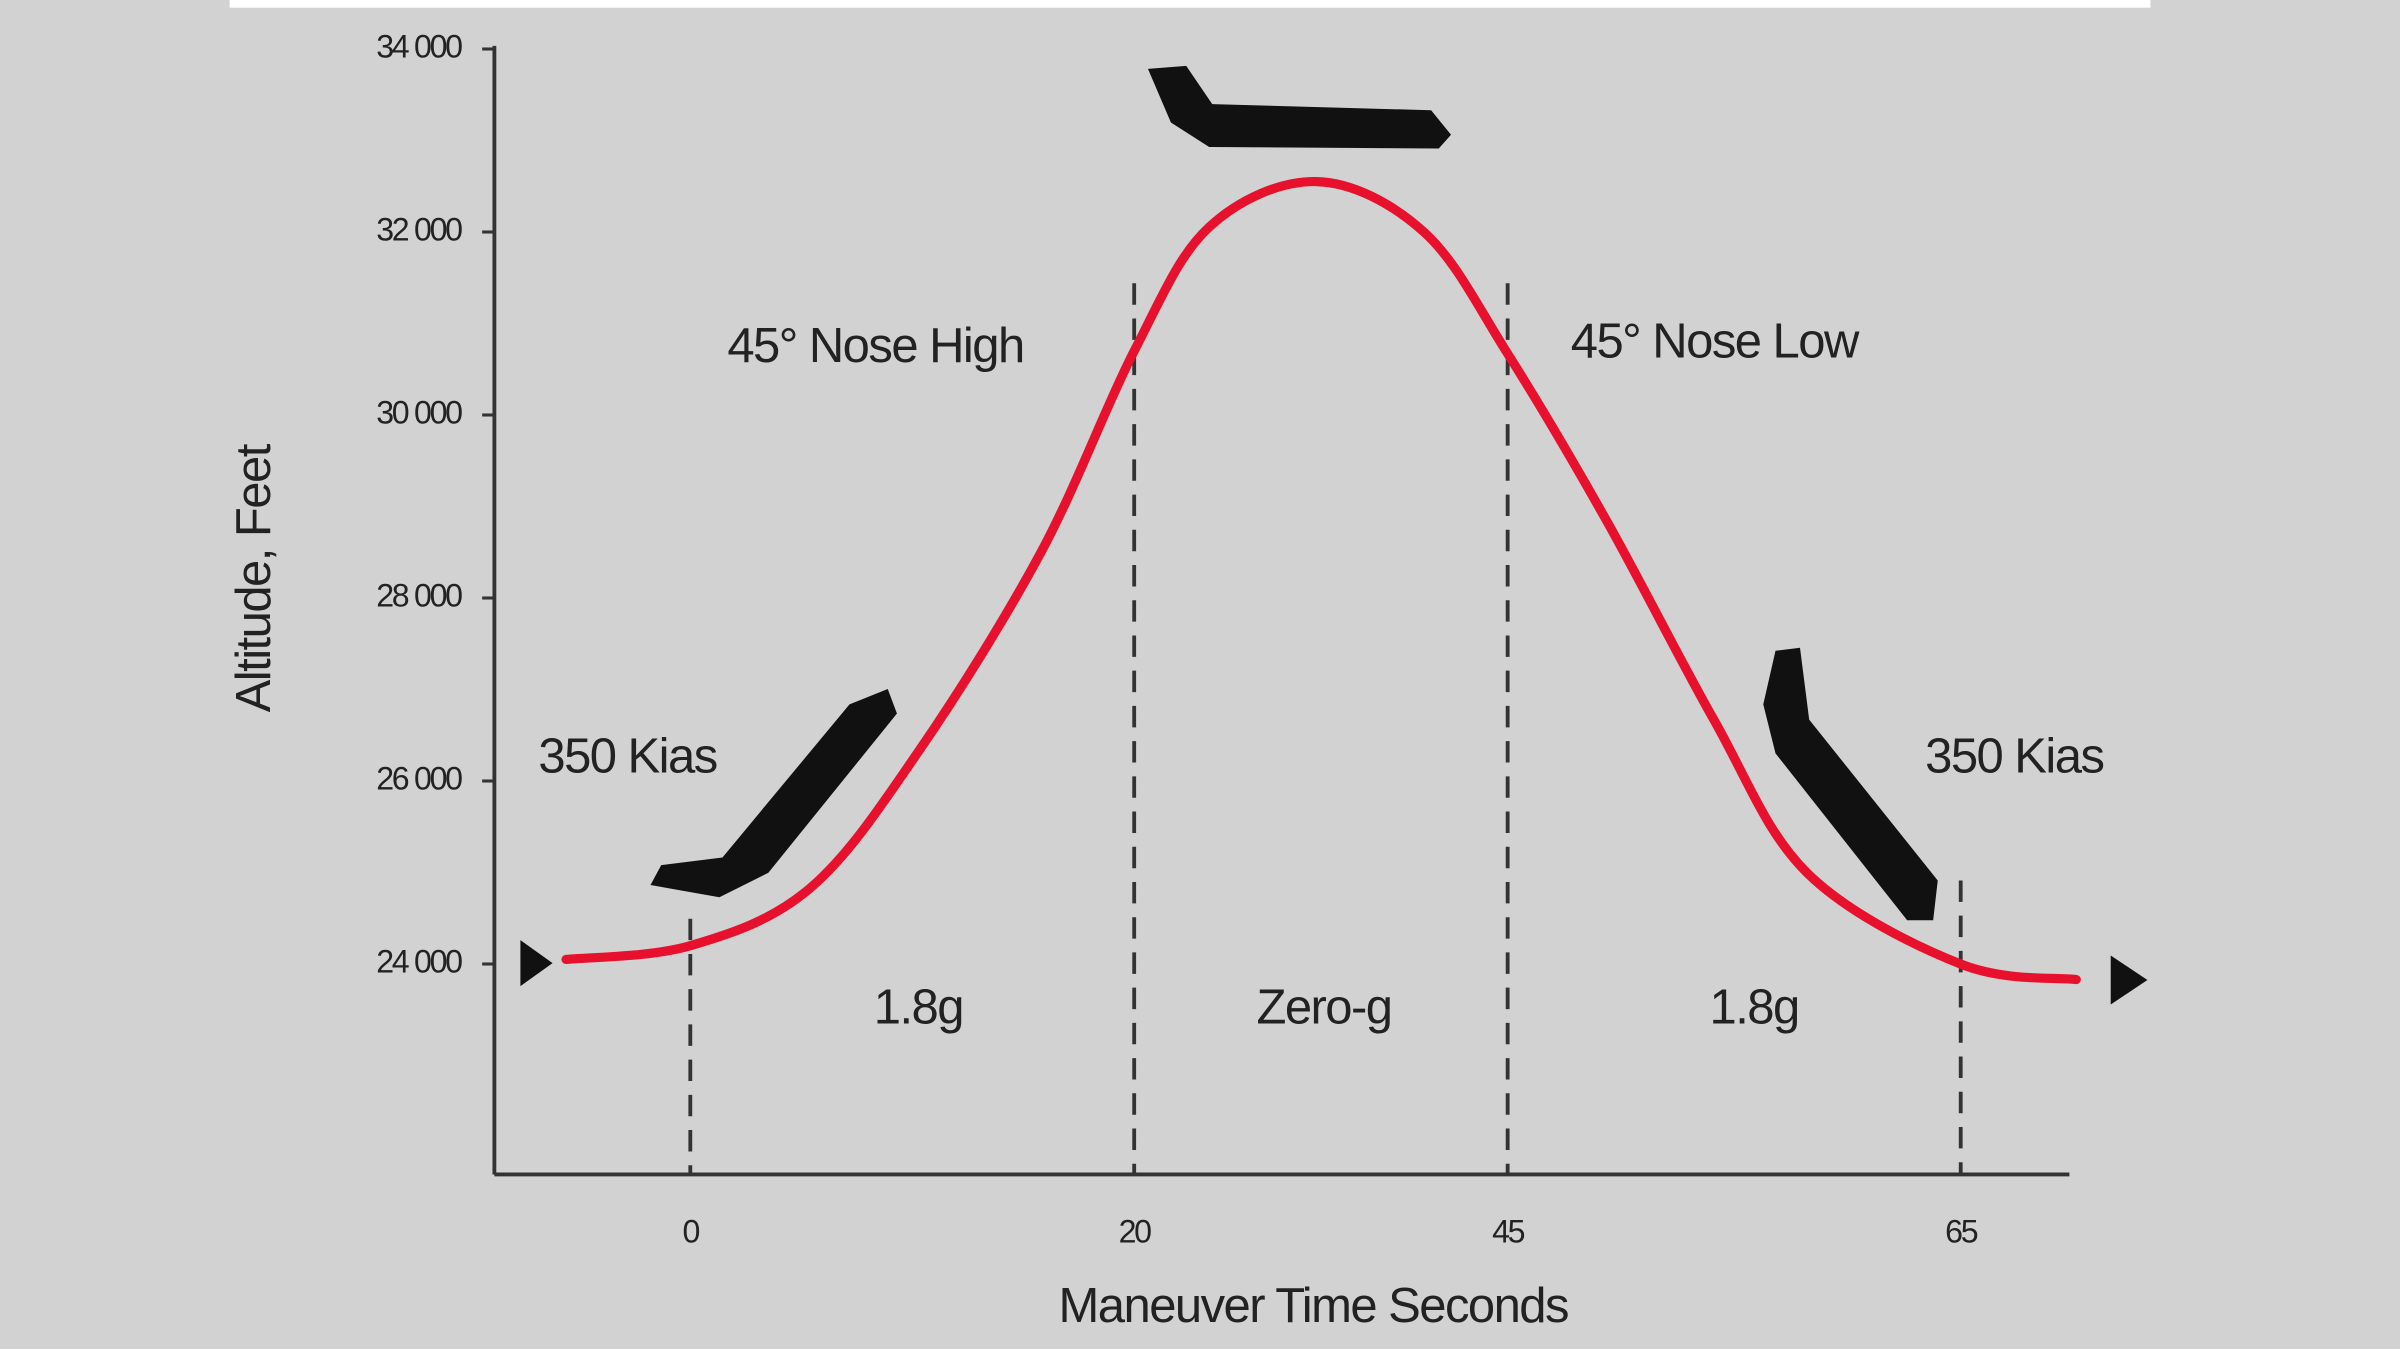  What do you see at coordinates (773, 793) in the screenshot?
I see `airplane-climb` at bounding box center [773, 793].